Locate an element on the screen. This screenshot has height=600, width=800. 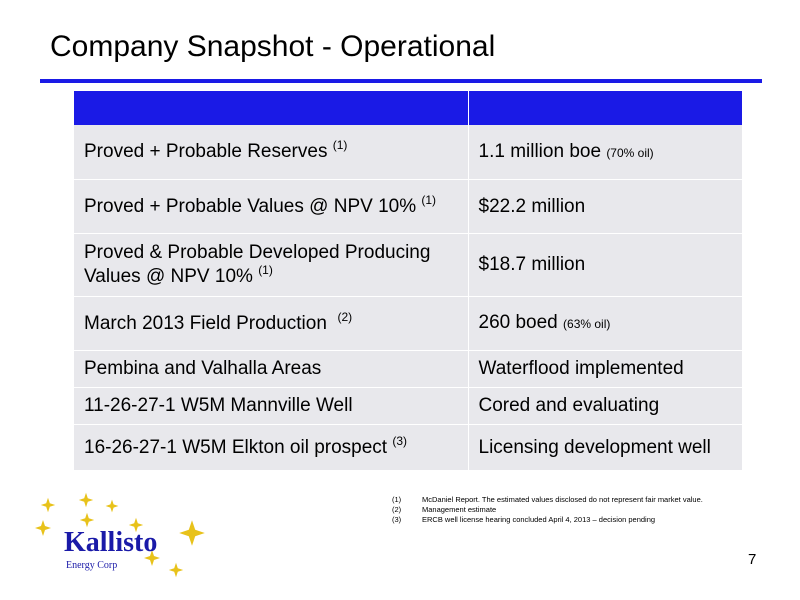
footnote-number: (2) is located at coordinates (397, 509).